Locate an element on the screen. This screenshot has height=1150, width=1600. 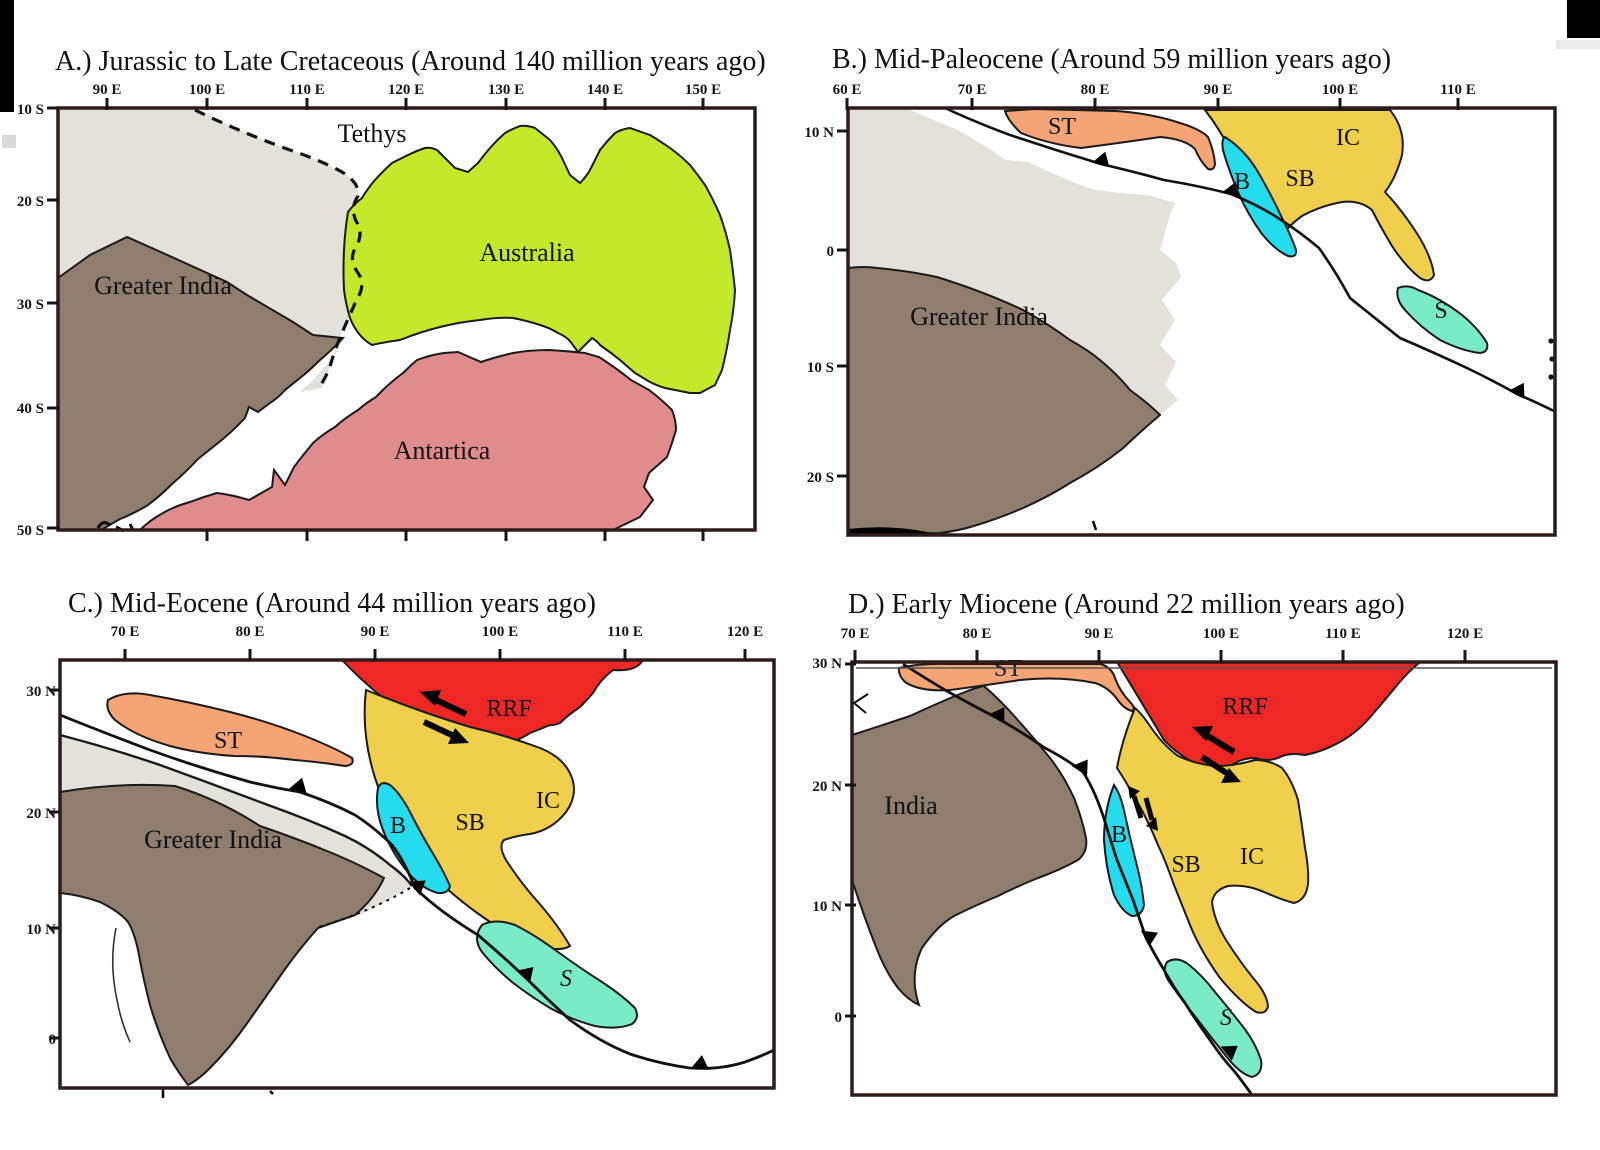
small-mark-b is located at coordinates (1094, 525).